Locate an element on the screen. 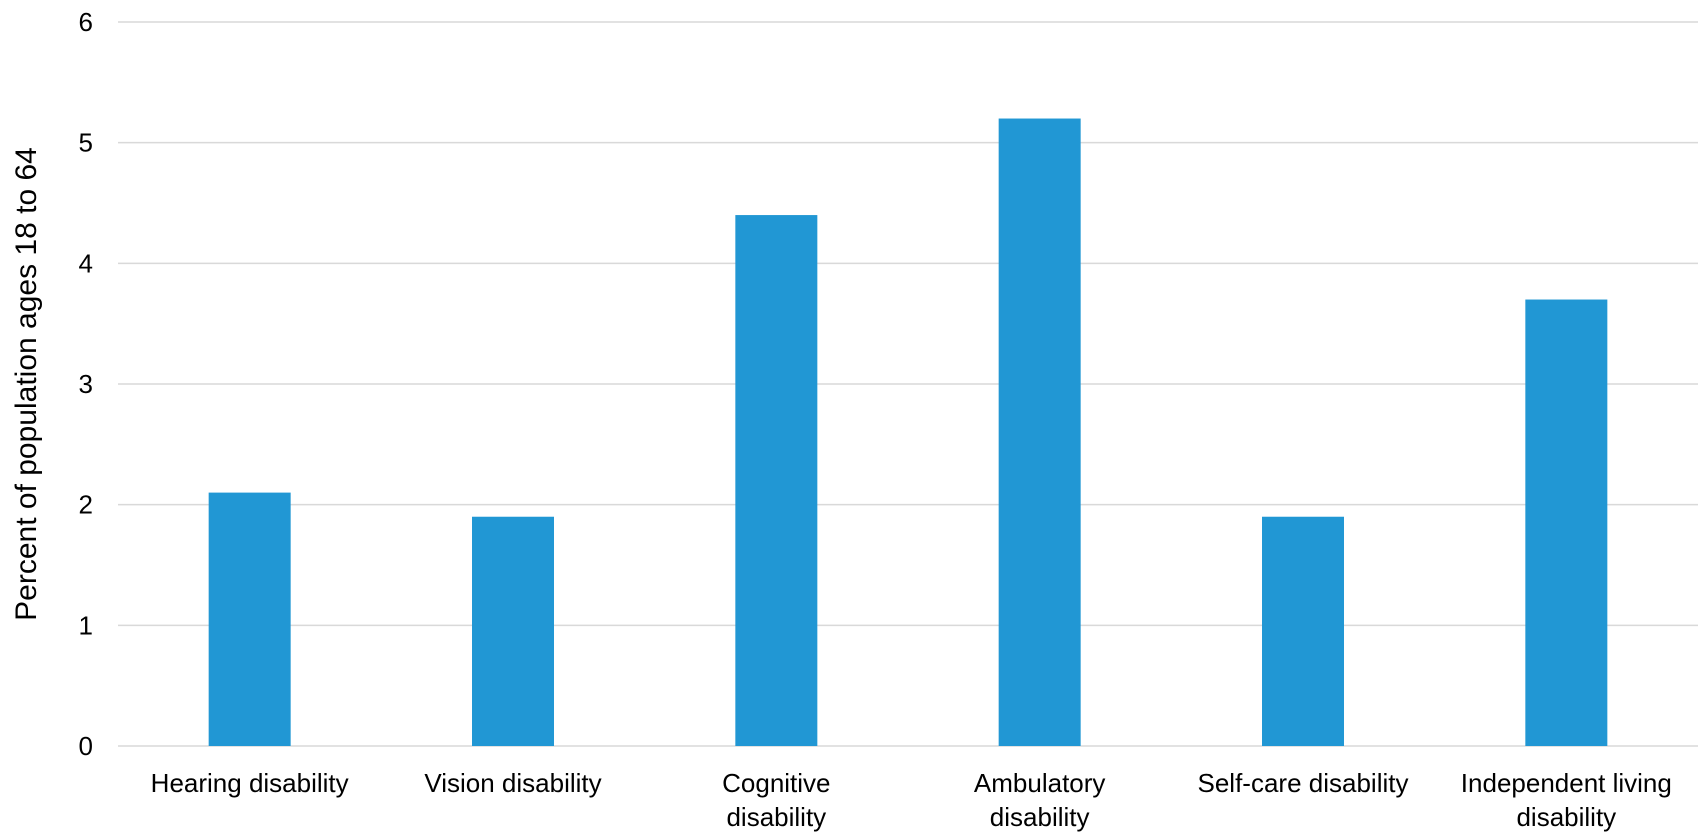 Image resolution: width=1708 pixels, height=836 pixels. y-tick-label: 6 is located at coordinates (86, 22).